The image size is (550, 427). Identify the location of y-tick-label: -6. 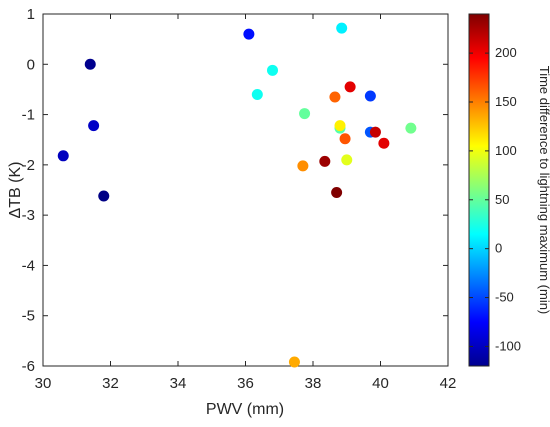
(28, 366).